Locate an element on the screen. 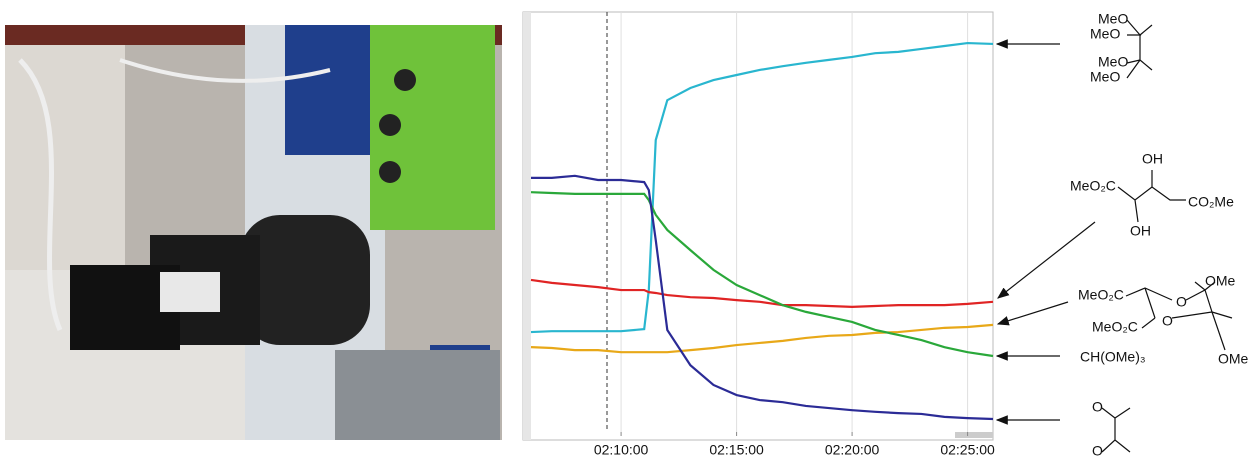 This screenshot has height=469, width=1258. arrows is located at coordinates (1045, 232).